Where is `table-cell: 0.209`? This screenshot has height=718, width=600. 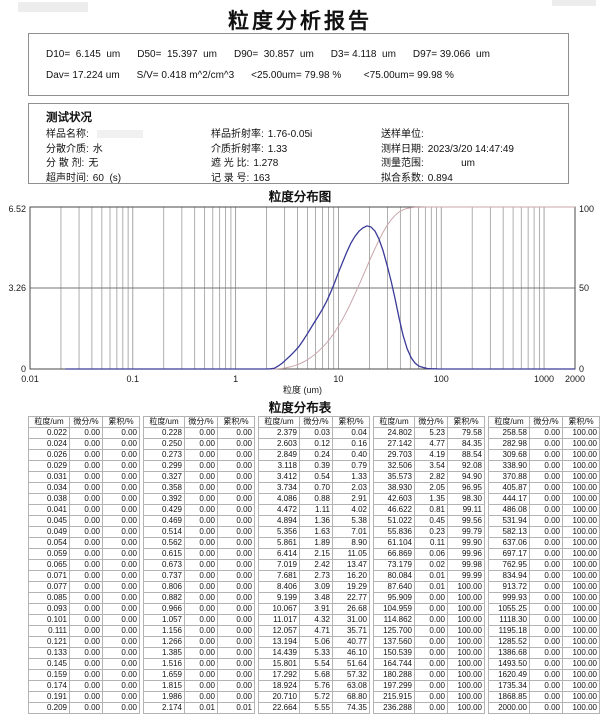
table-cell: 0.209 is located at coordinates (49, 708).